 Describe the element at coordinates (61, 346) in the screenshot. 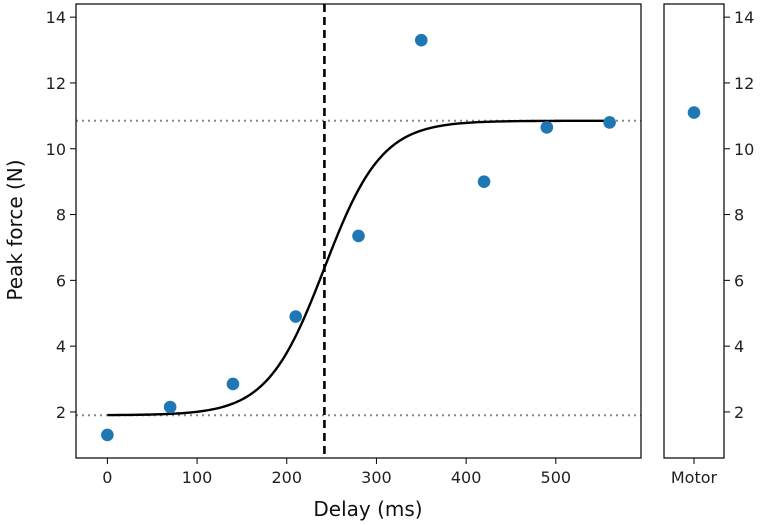

I see `y-tick-label: 4` at that location.